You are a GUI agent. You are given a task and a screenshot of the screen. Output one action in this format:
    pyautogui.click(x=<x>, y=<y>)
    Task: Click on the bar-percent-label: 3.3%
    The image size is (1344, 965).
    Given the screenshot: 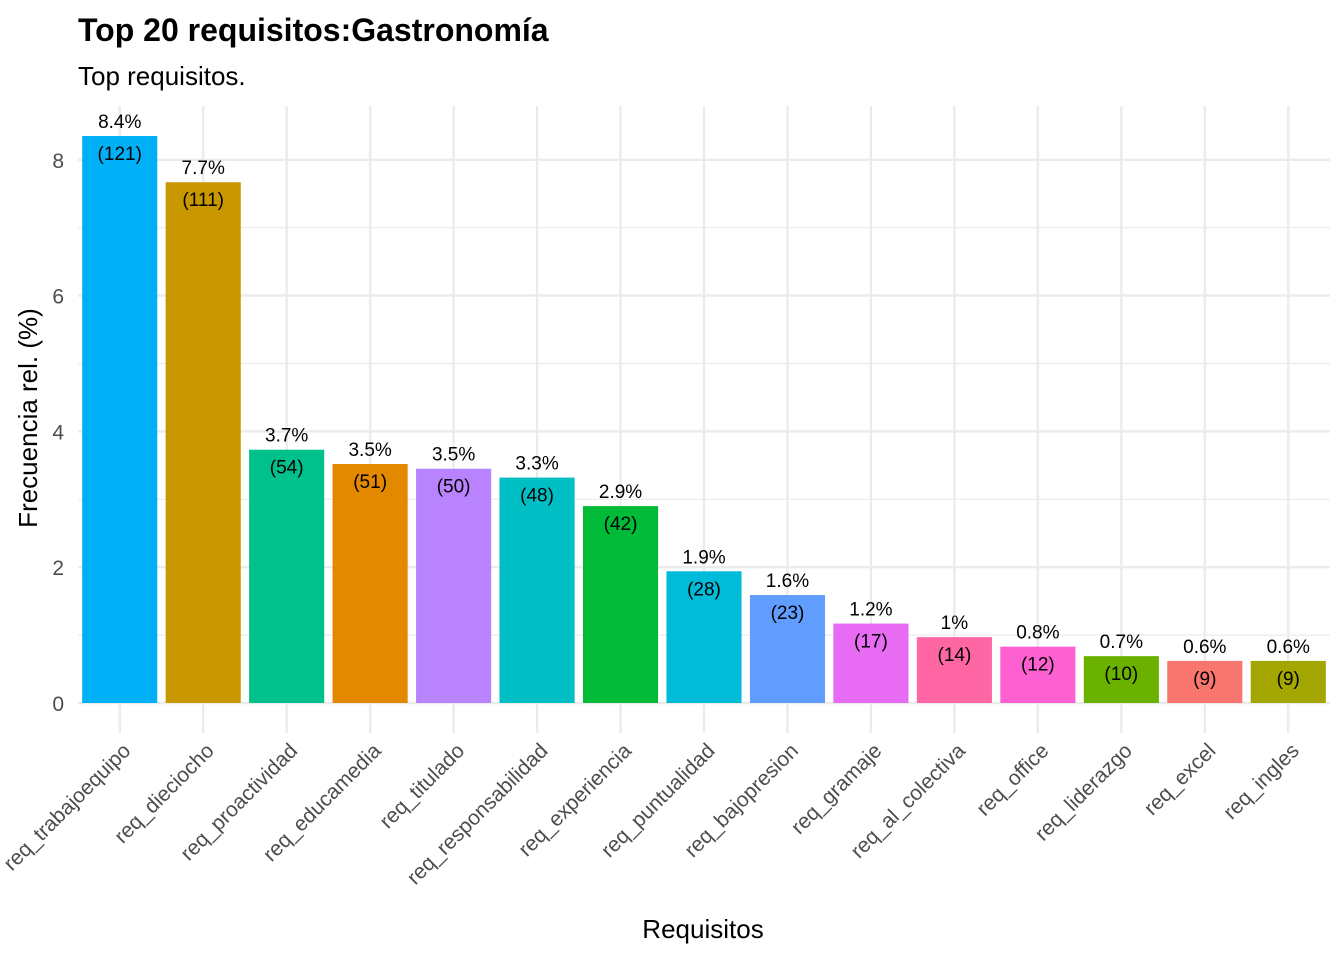 What is the action you would take?
    pyautogui.click(x=536, y=464)
    